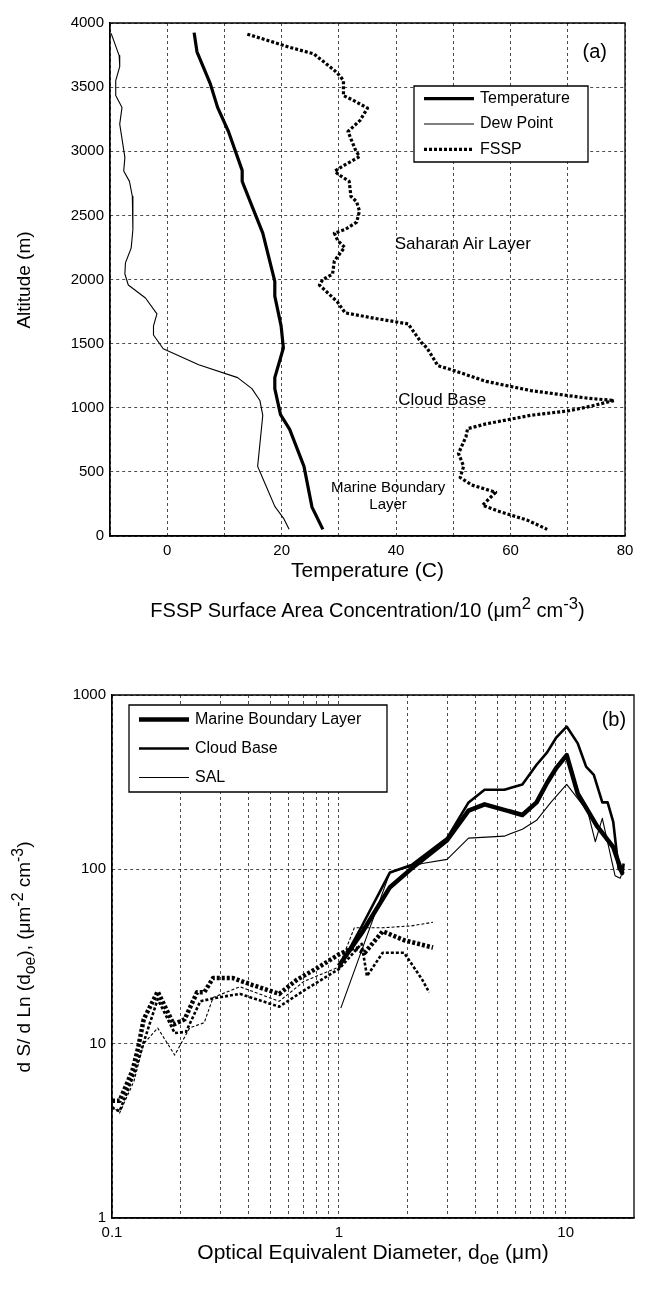 This screenshot has width=652, height=1290. Describe the element at coordinates (97, 1042) in the screenshot. I see `y-tick-label: 10` at that location.